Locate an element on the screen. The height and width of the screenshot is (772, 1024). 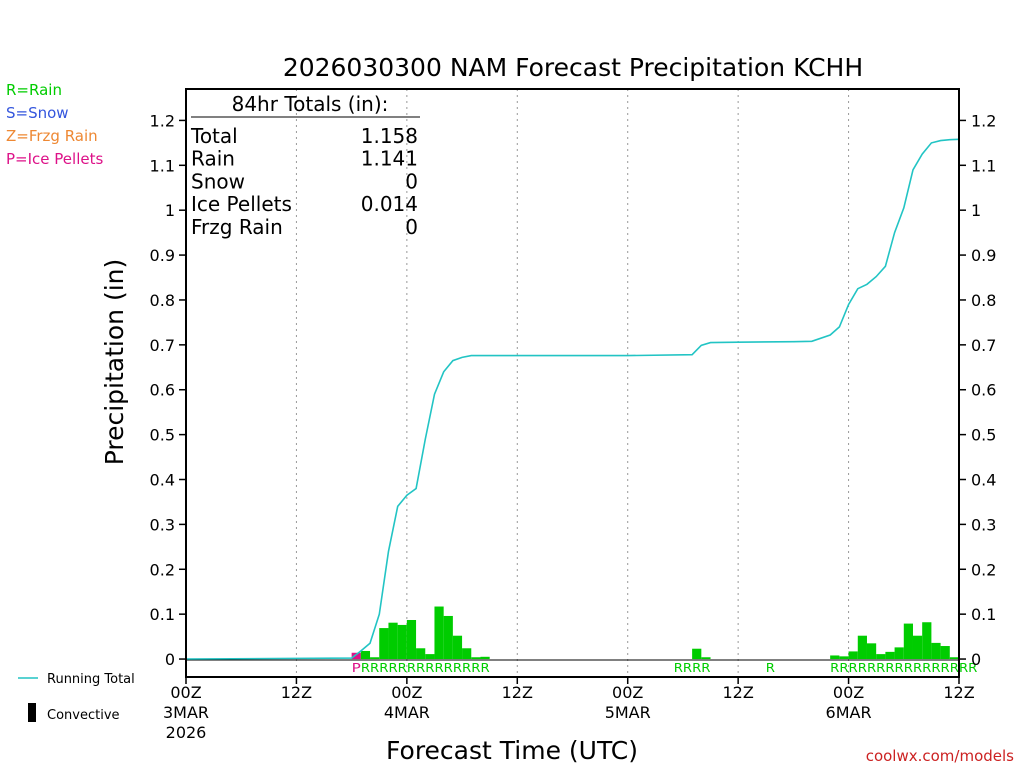
y-axis-left: 0 0.1 0.2 0.3 0.4 0.5 0.6 0.7 0.8 0.9 1 1.1 1.2 is located at coordinates (168, 390).